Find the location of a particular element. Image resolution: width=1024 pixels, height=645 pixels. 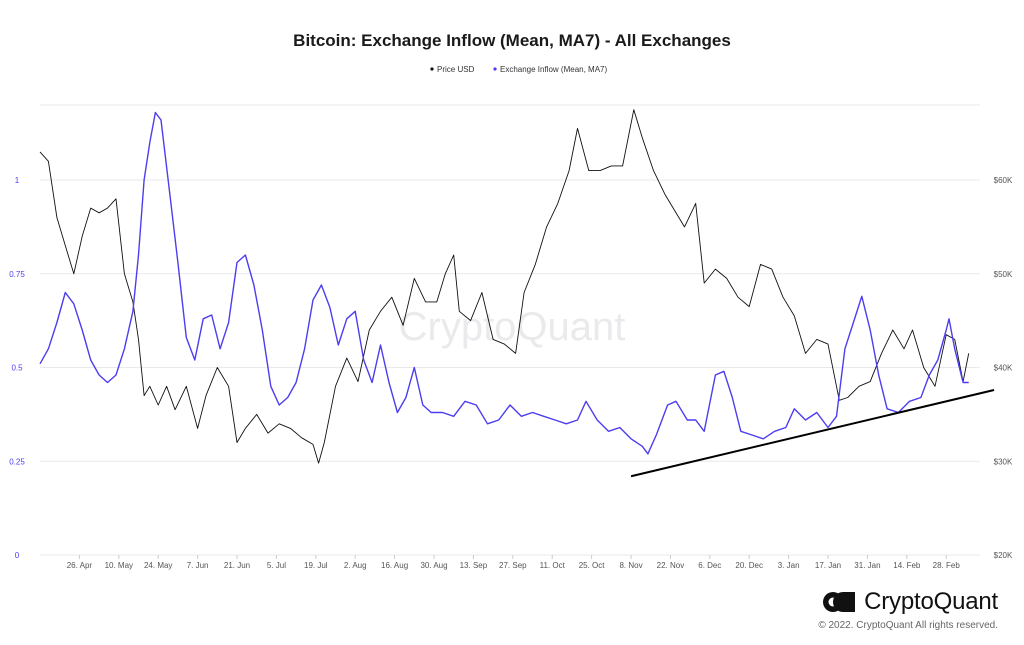

right-tick-label: $60K is located at coordinates (1003, 180).